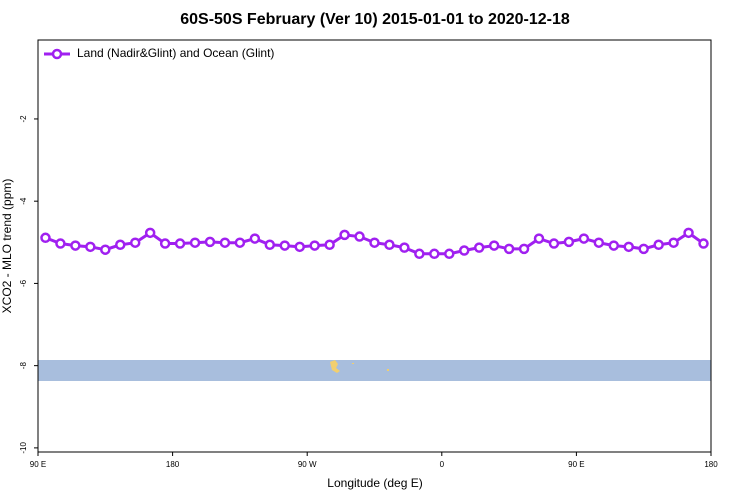 Image resolution: width=750 pixels, height=500 pixels. Describe the element at coordinates (23, 283) in the screenshot. I see `y-tick-label: -6` at that location.